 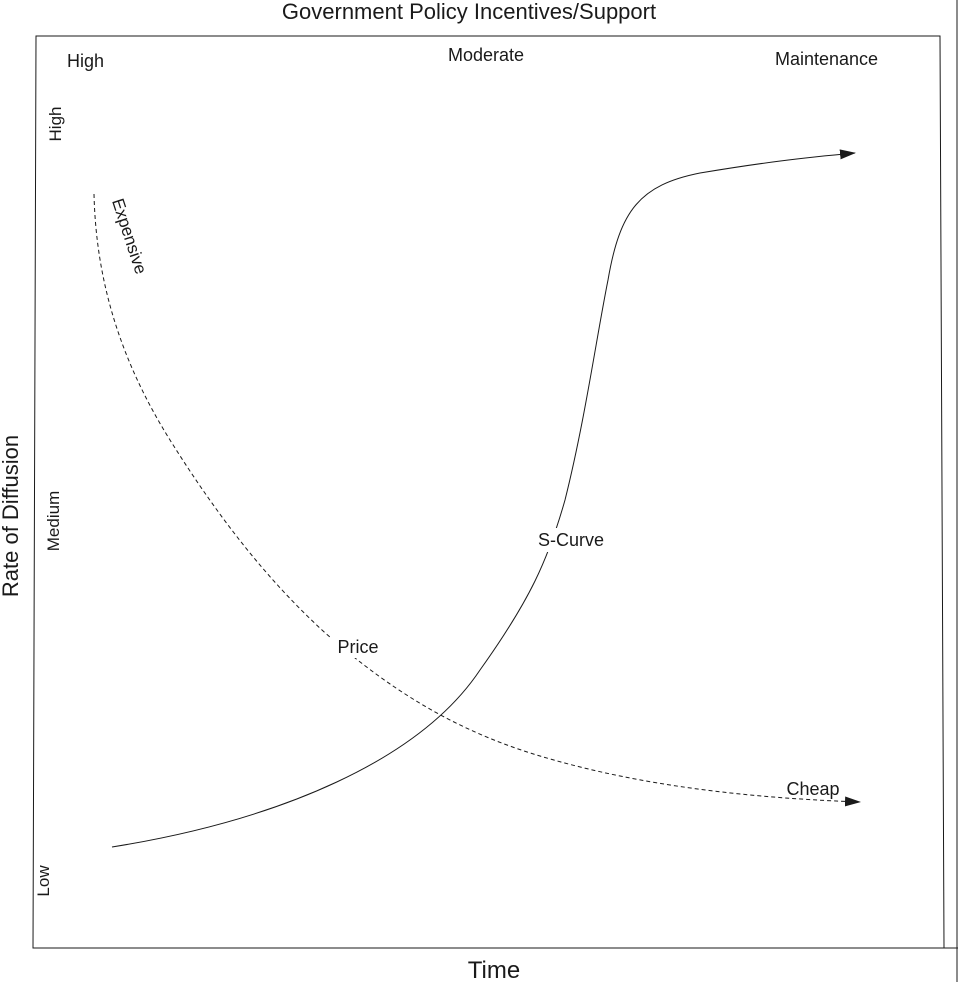 I want to click on price-end-label: Cheap, so click(x=812, y=789).